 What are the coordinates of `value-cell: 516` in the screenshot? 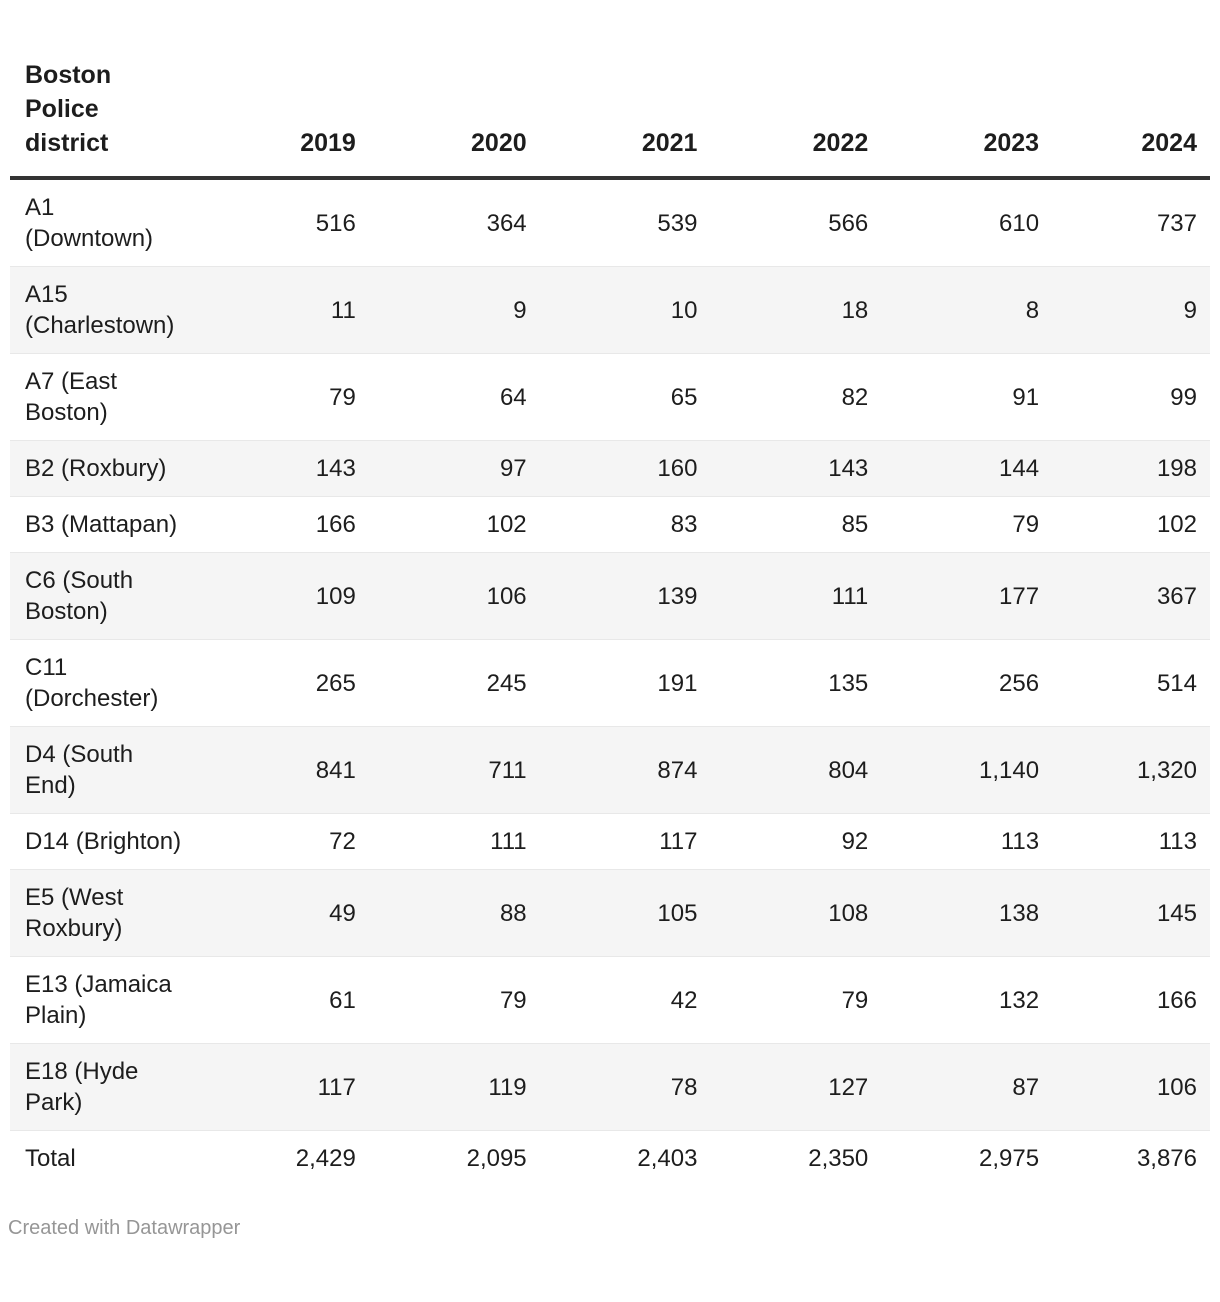 It's located at (335, 223).